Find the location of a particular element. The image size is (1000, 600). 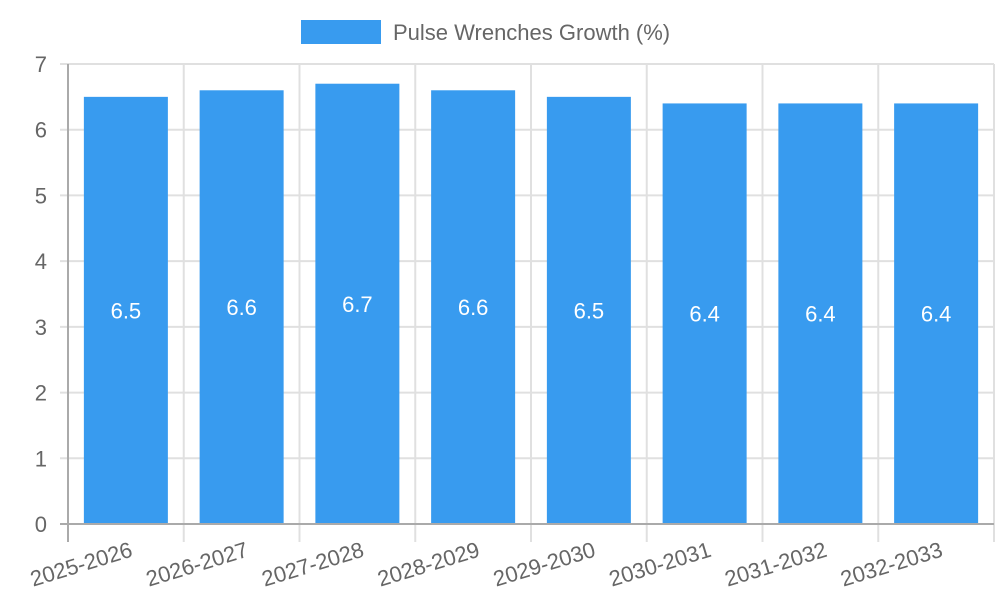

x-tick-label: 2025-2026 is located at coordinates (81, 564).